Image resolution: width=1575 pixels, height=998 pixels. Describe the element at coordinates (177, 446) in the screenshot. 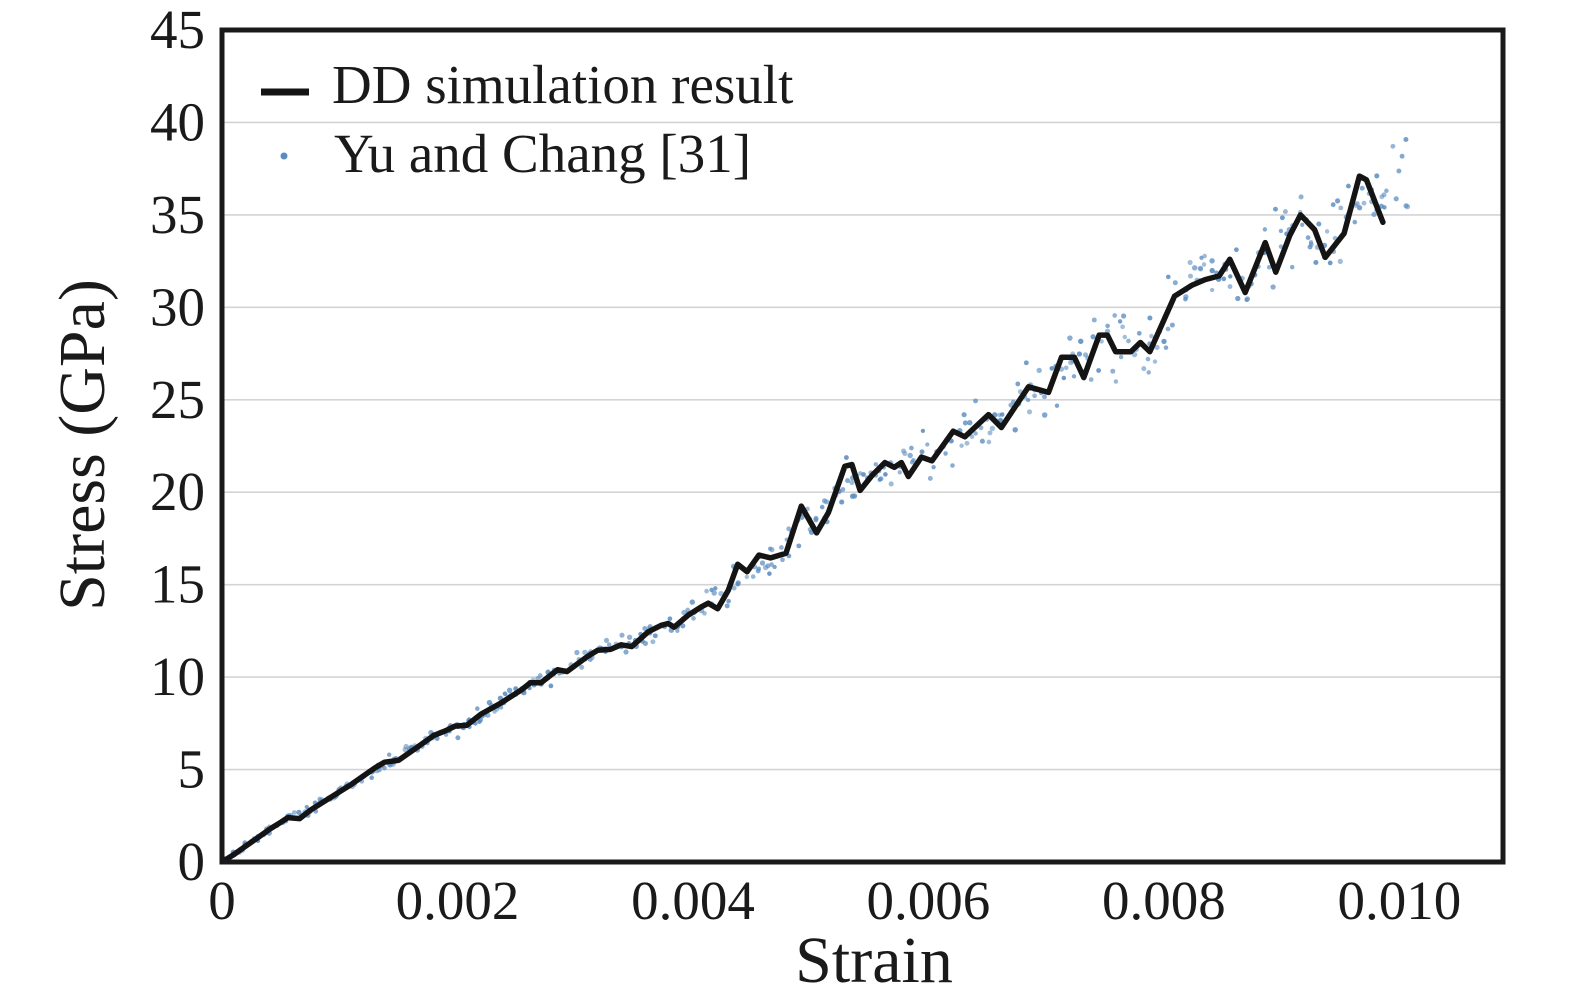

I see `y-axis-tick-labels: 0 5 10 15 20 25 30 35 40 45` at that location.